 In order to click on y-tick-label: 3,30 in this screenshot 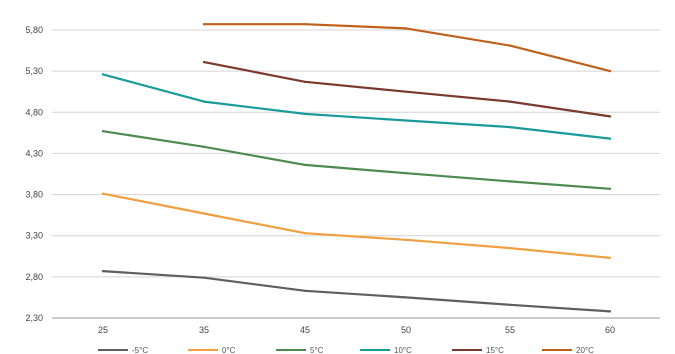, I will do `click(34, 236)`.